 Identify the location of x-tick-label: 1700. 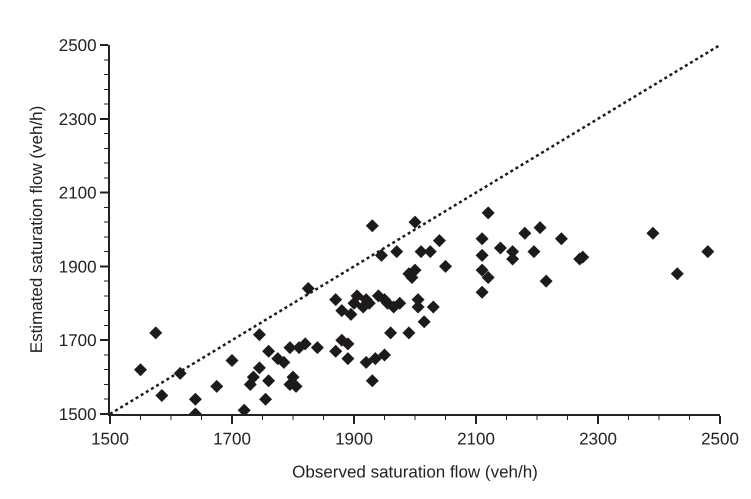
(232, 438).